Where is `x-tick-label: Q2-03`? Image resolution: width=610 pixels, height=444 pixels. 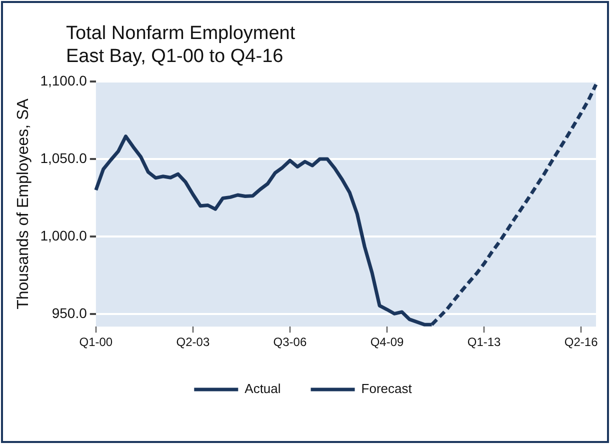
x-tick-label: Q2-03 is located at coordinates (193, 342).